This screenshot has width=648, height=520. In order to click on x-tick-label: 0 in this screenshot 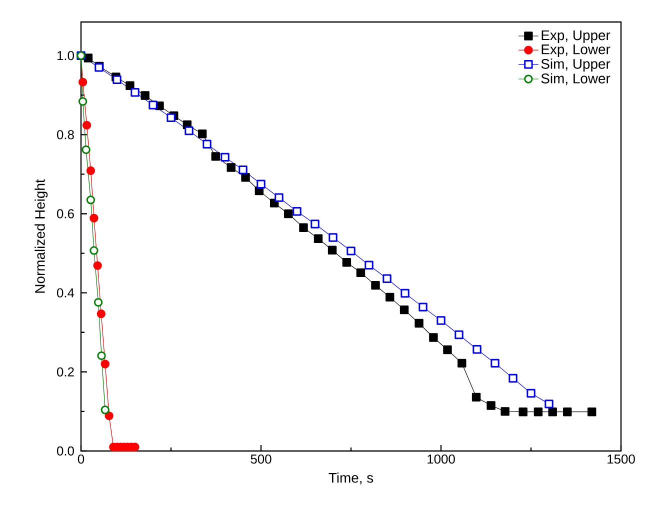, I will do `click(81, 459)`.